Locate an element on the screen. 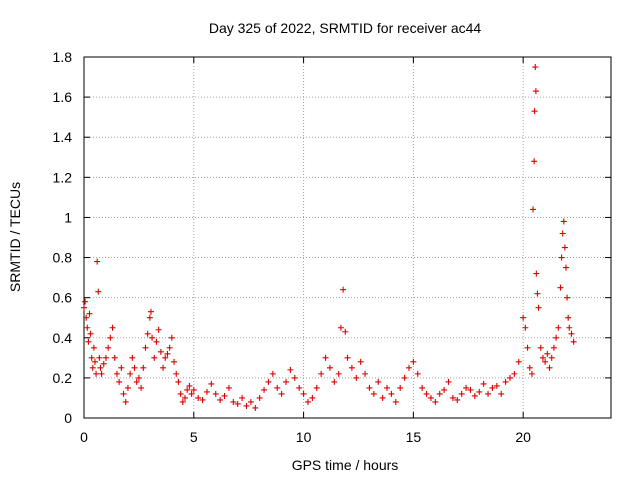 The width and height of the screenshot is (640, 480). y-tick-label: 0.6 is located at coordinates (63, 298).